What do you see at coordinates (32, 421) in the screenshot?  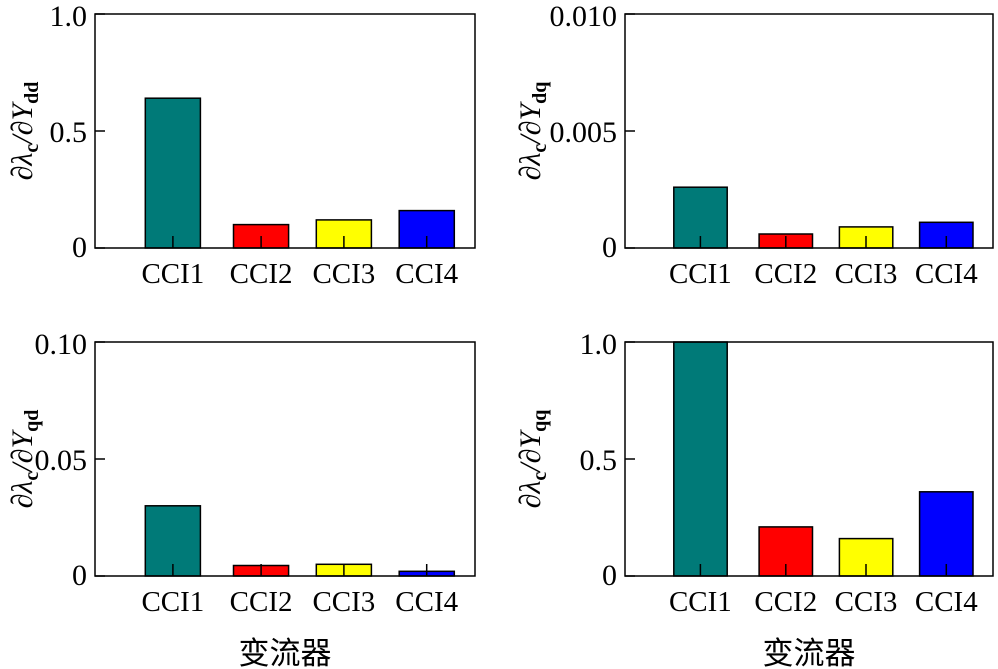 I see `y-axis-label-sub2: qd` at bounding box center [32, 421].